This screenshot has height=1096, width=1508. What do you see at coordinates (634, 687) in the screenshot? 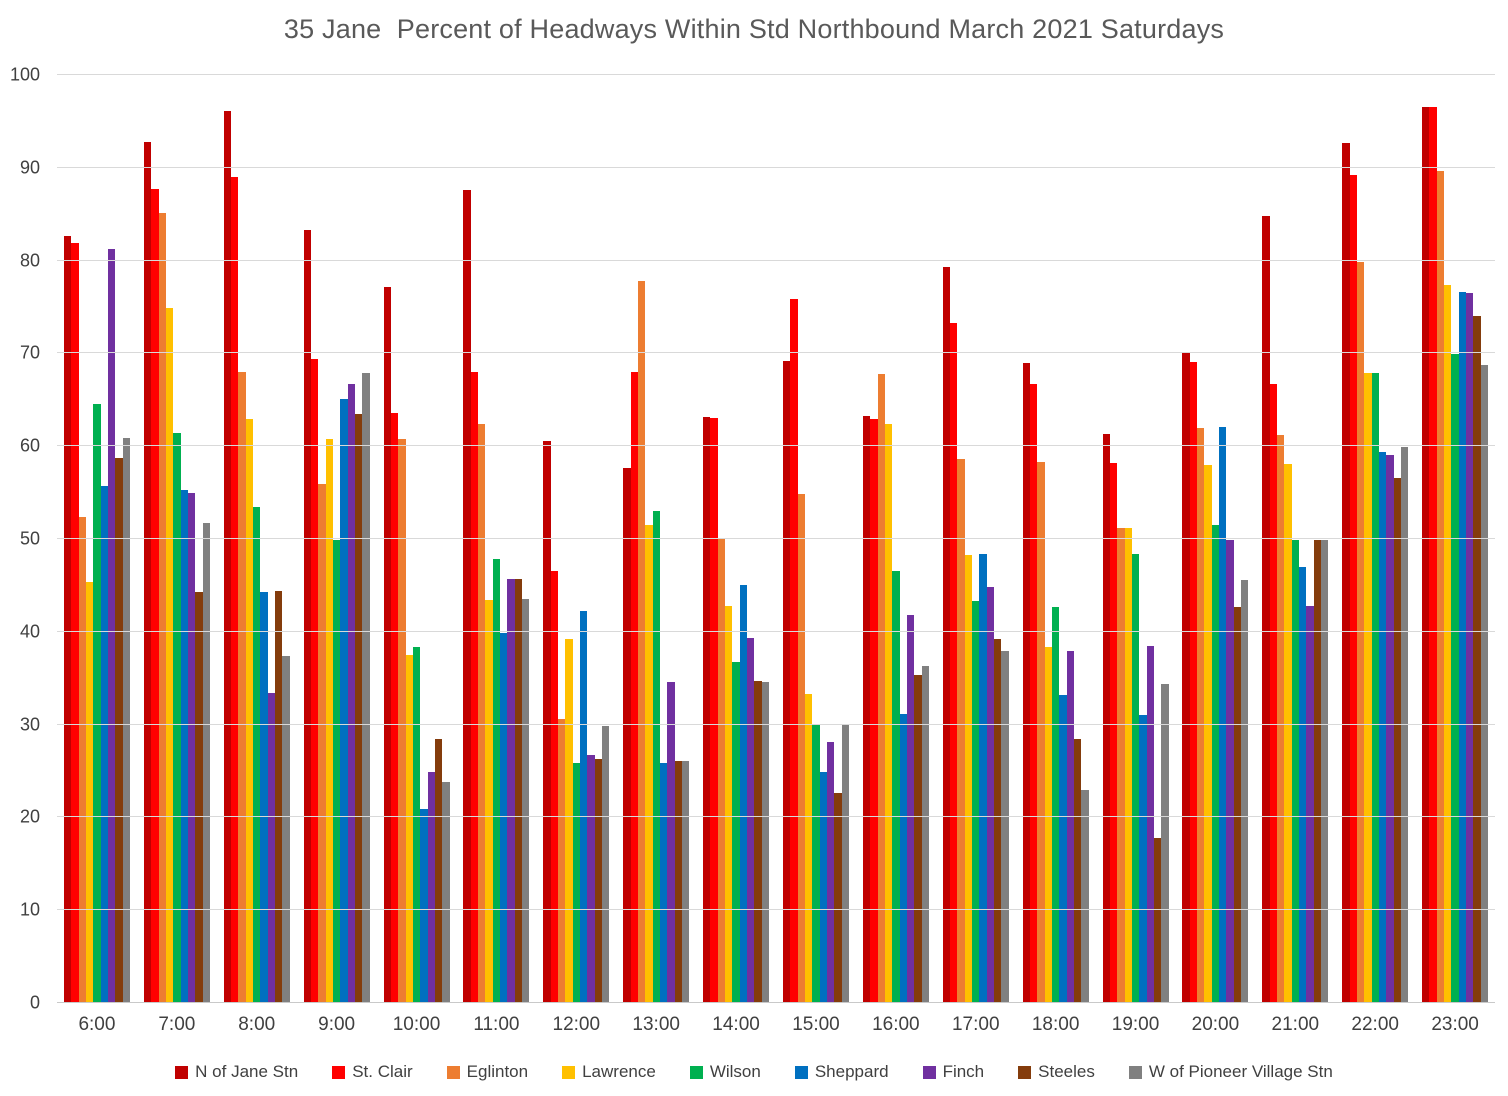
I see `bar-st-clair-13:00` at bounding box center [634, 687].